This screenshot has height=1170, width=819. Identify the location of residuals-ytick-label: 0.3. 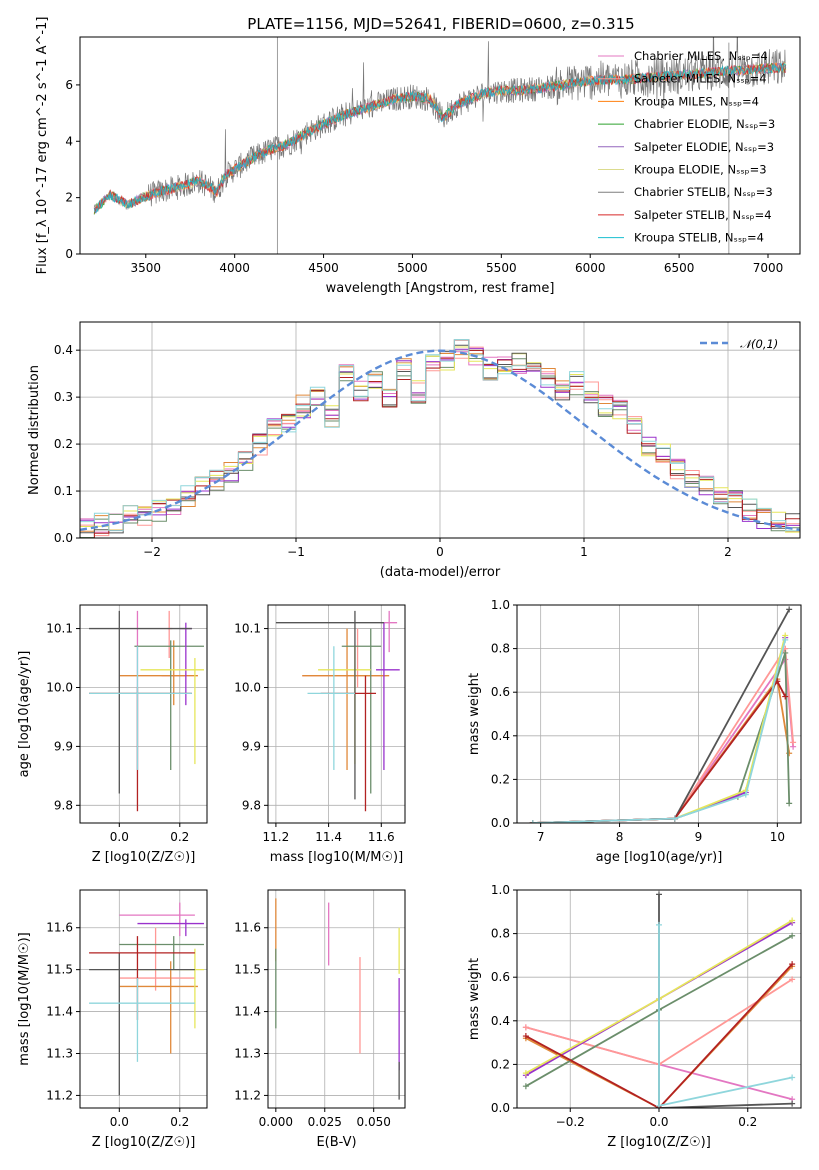
(63, 397).